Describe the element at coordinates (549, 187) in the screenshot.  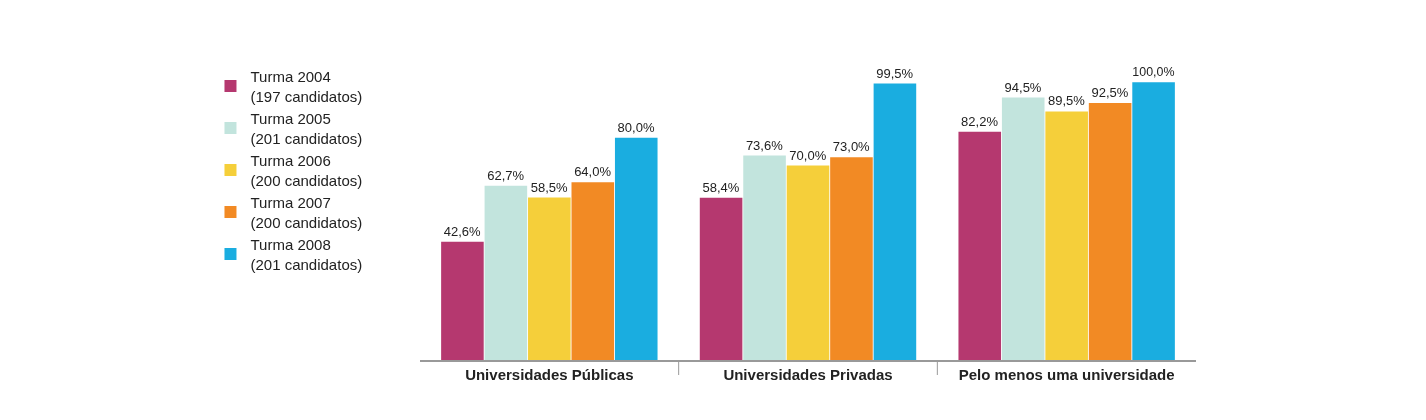
I see `data-label: 58,5%` at that location.